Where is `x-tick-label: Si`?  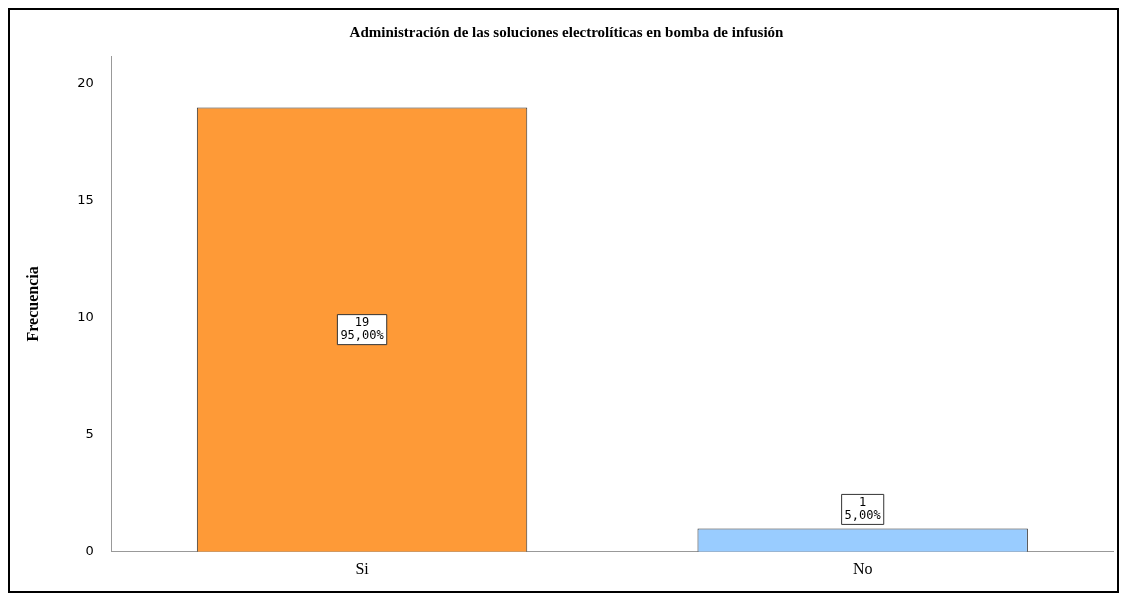 x-tick-label: Si is located at coordinates (362, 568).